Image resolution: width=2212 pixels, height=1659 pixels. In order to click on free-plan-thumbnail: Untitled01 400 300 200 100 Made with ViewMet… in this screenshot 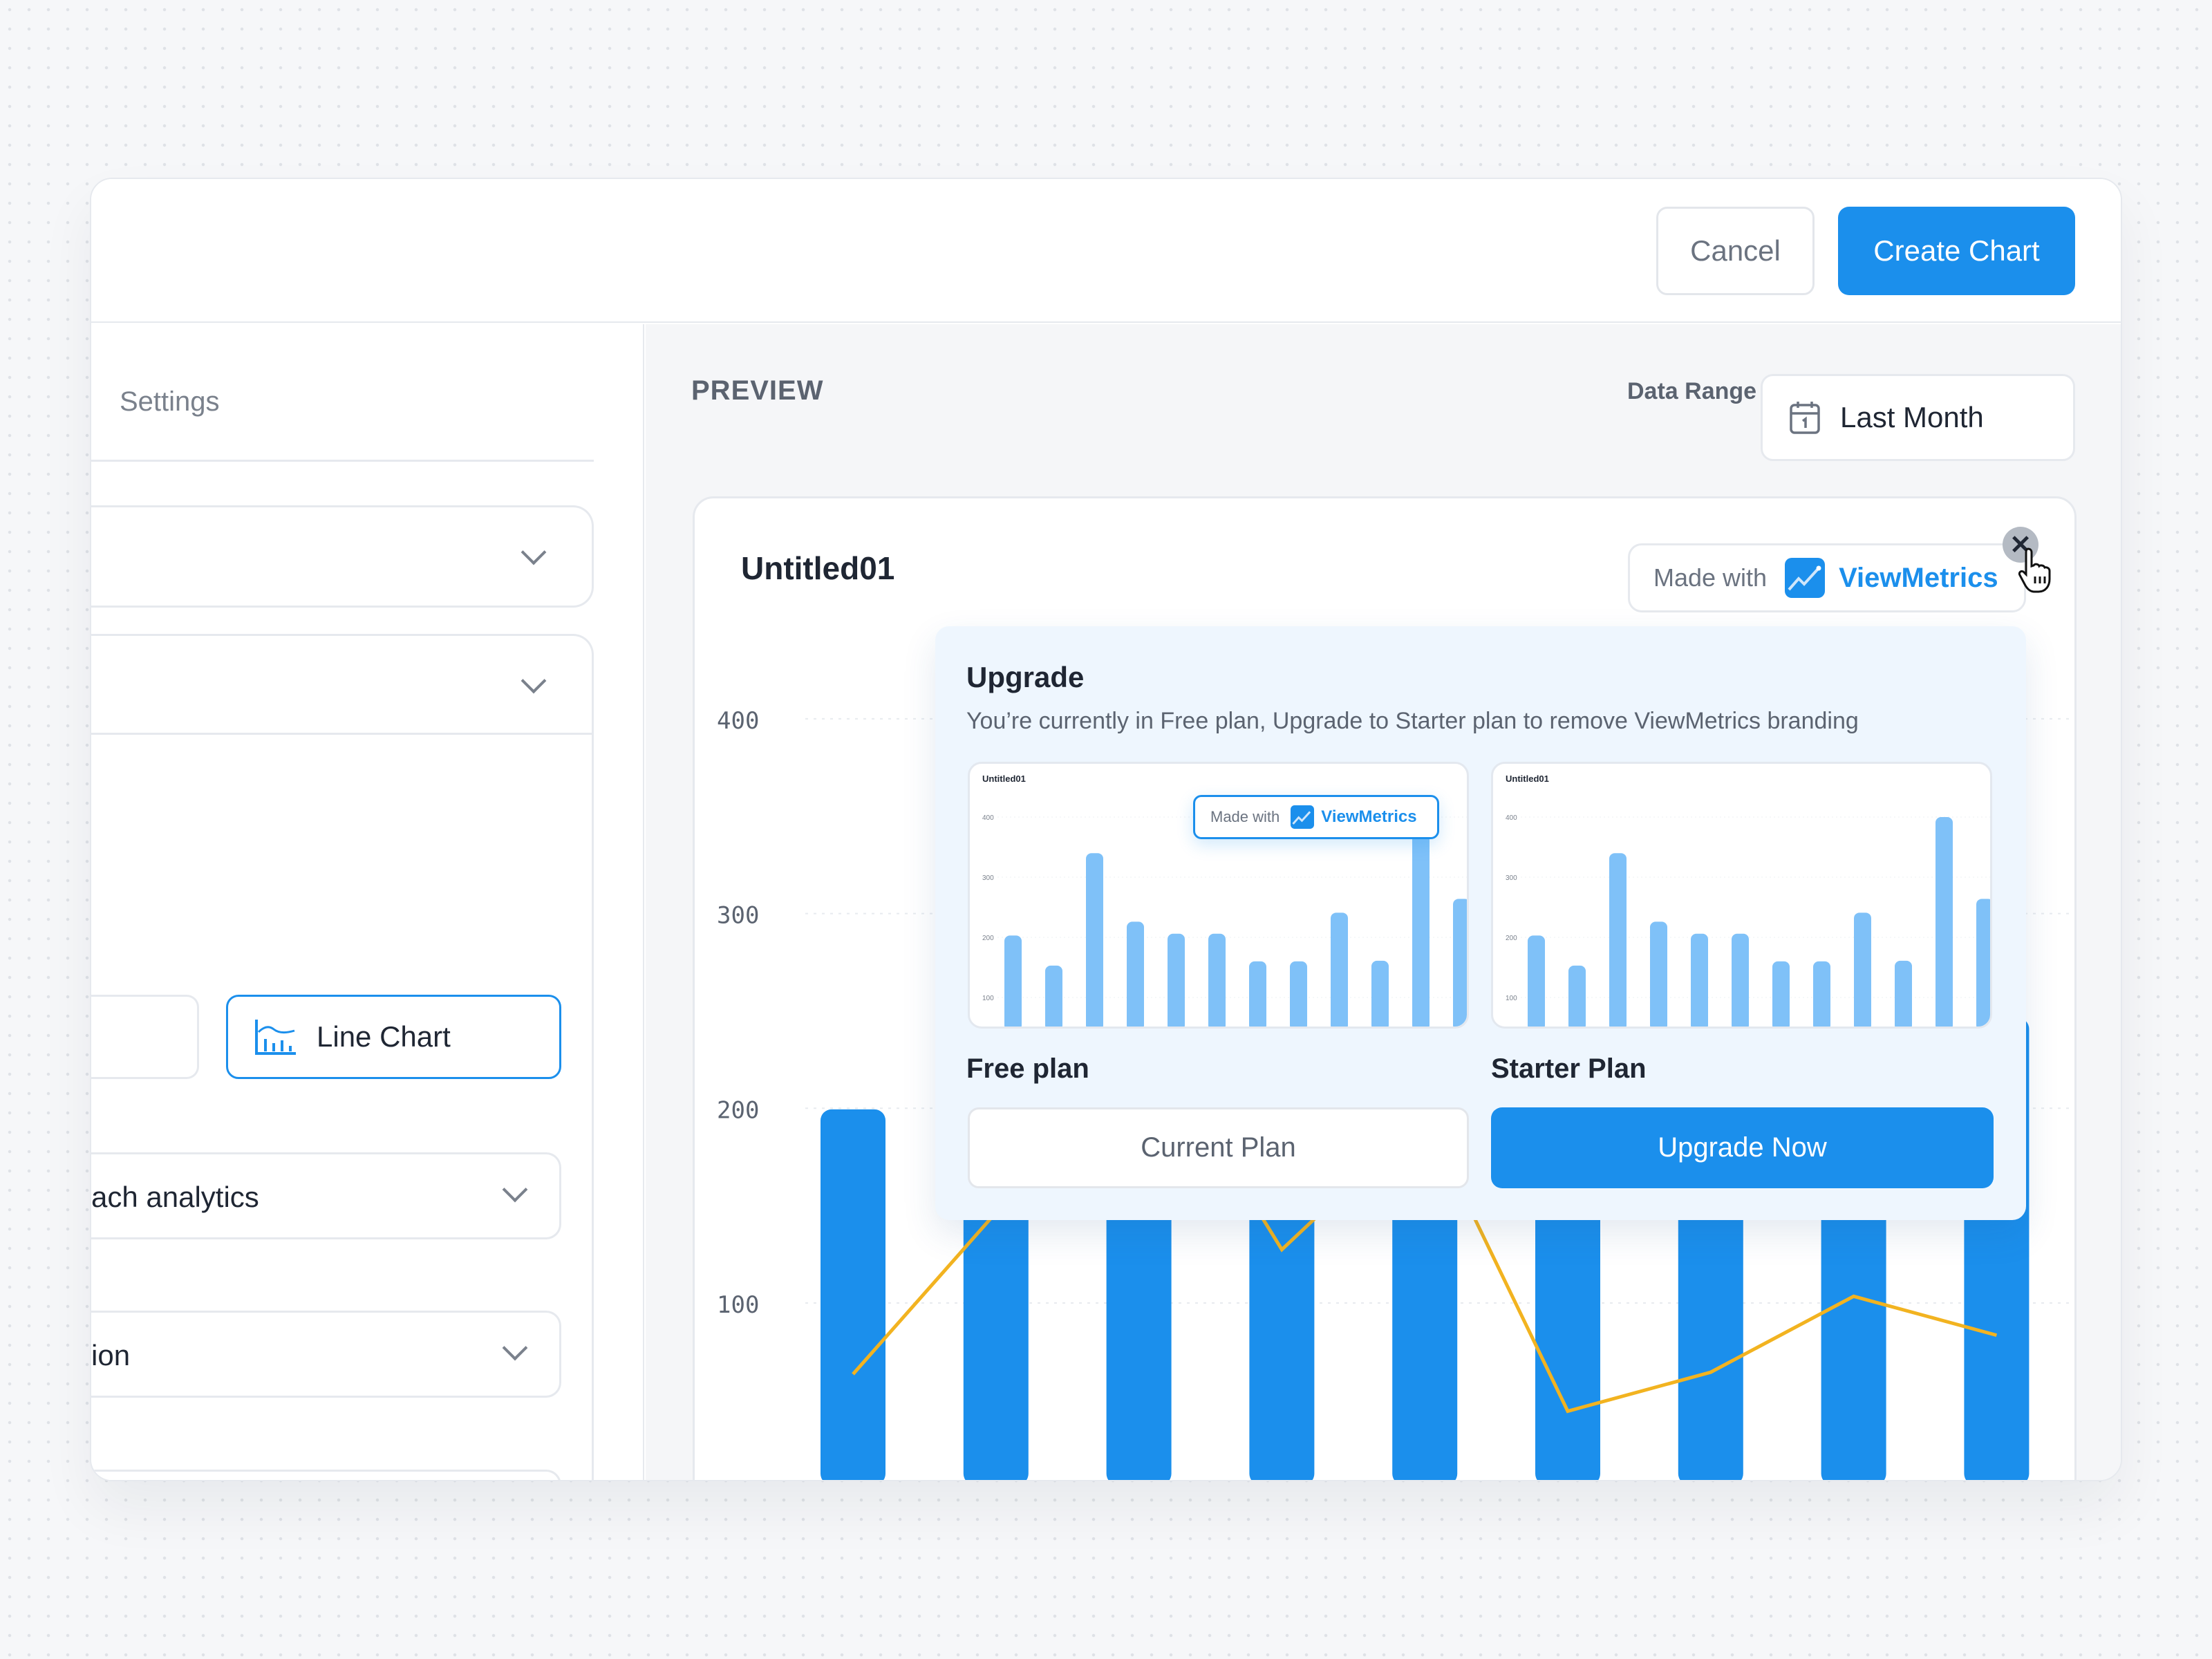, I will do `click(1218, 896)`.